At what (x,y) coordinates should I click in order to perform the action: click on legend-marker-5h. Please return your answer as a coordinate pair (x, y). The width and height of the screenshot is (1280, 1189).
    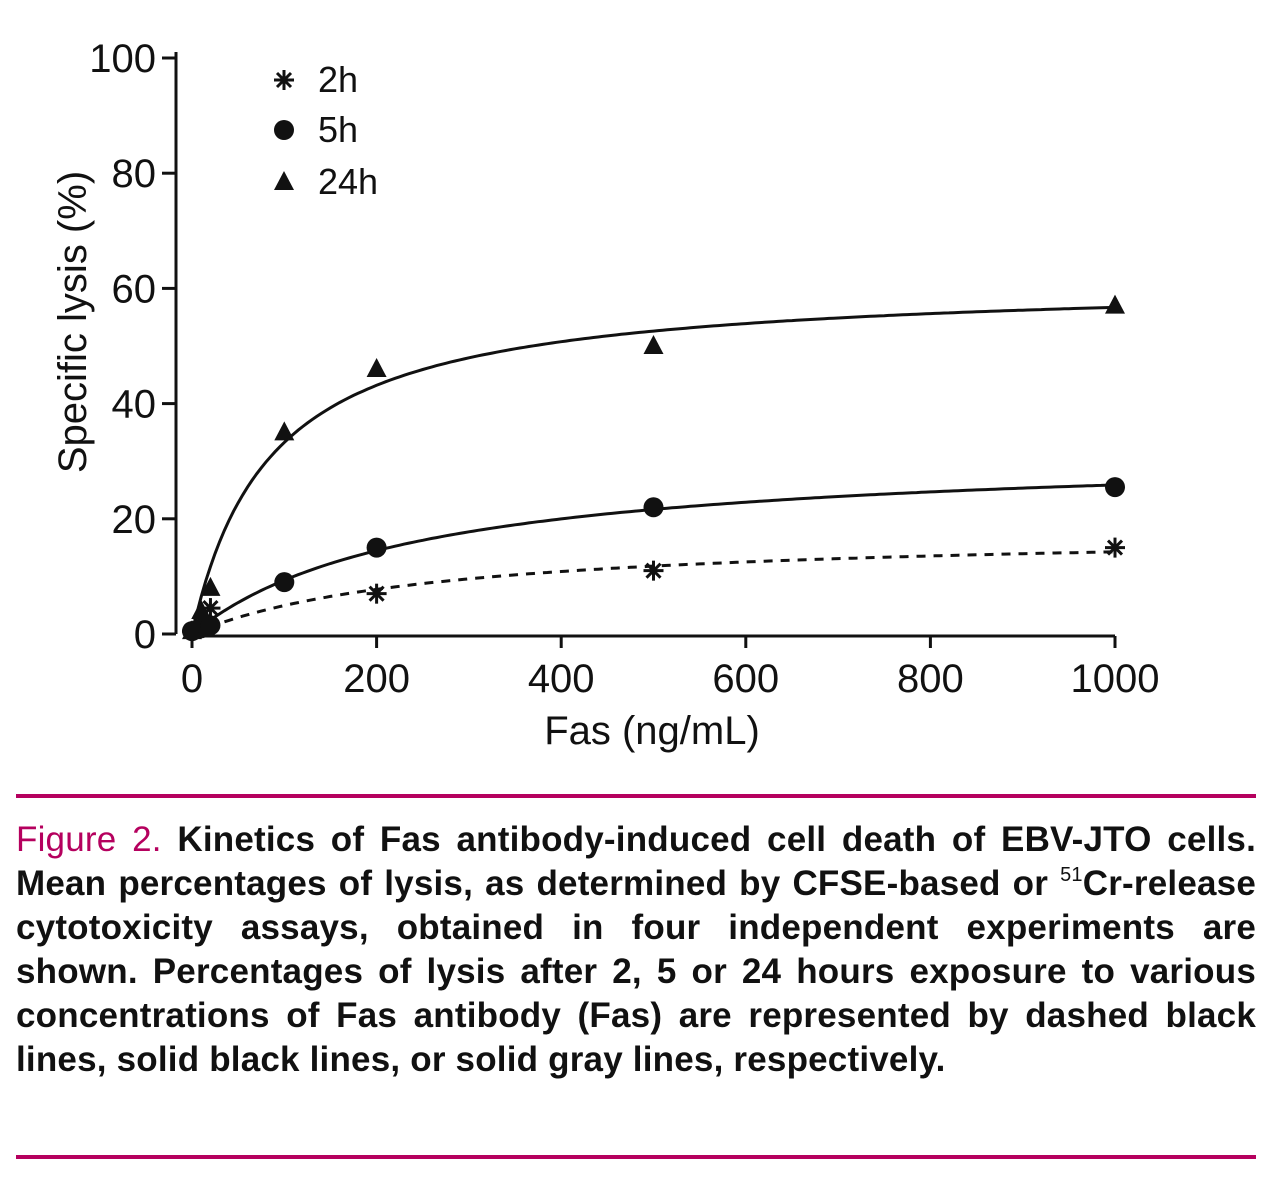
    Looking at the image, I should click on (284, 130).